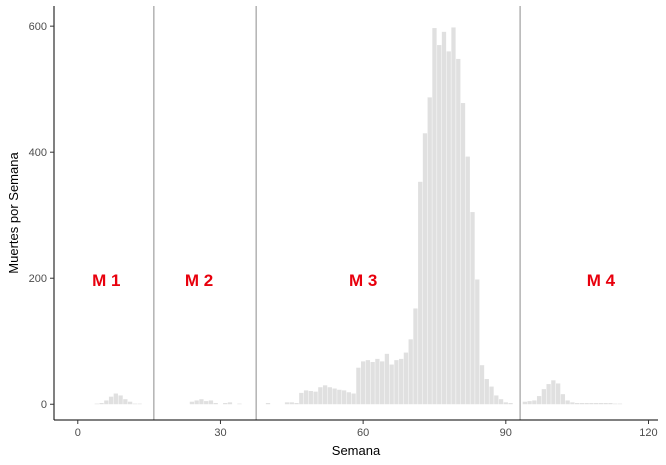 The width and height of the screenshot is (666, 465). What do you see at coordinates (106, 280) in the screenshot?
I see `phase-label: M 1` at bounding box center [106, 280].